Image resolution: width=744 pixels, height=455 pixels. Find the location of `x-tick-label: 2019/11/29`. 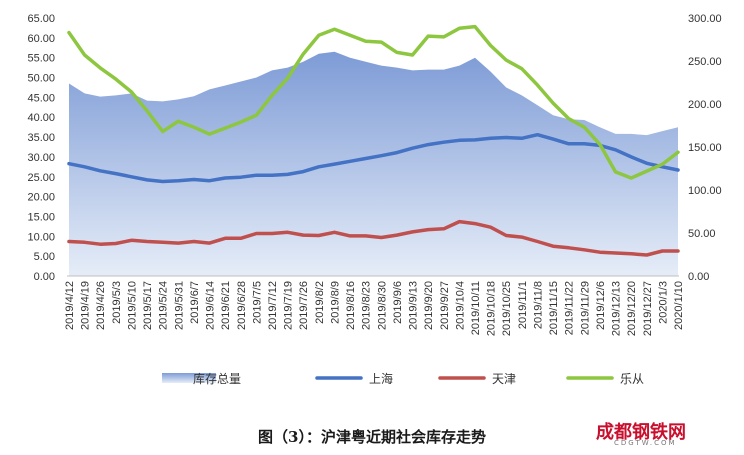

x-tick-label: 2019/11/29 is located at coordinates (585, 308).